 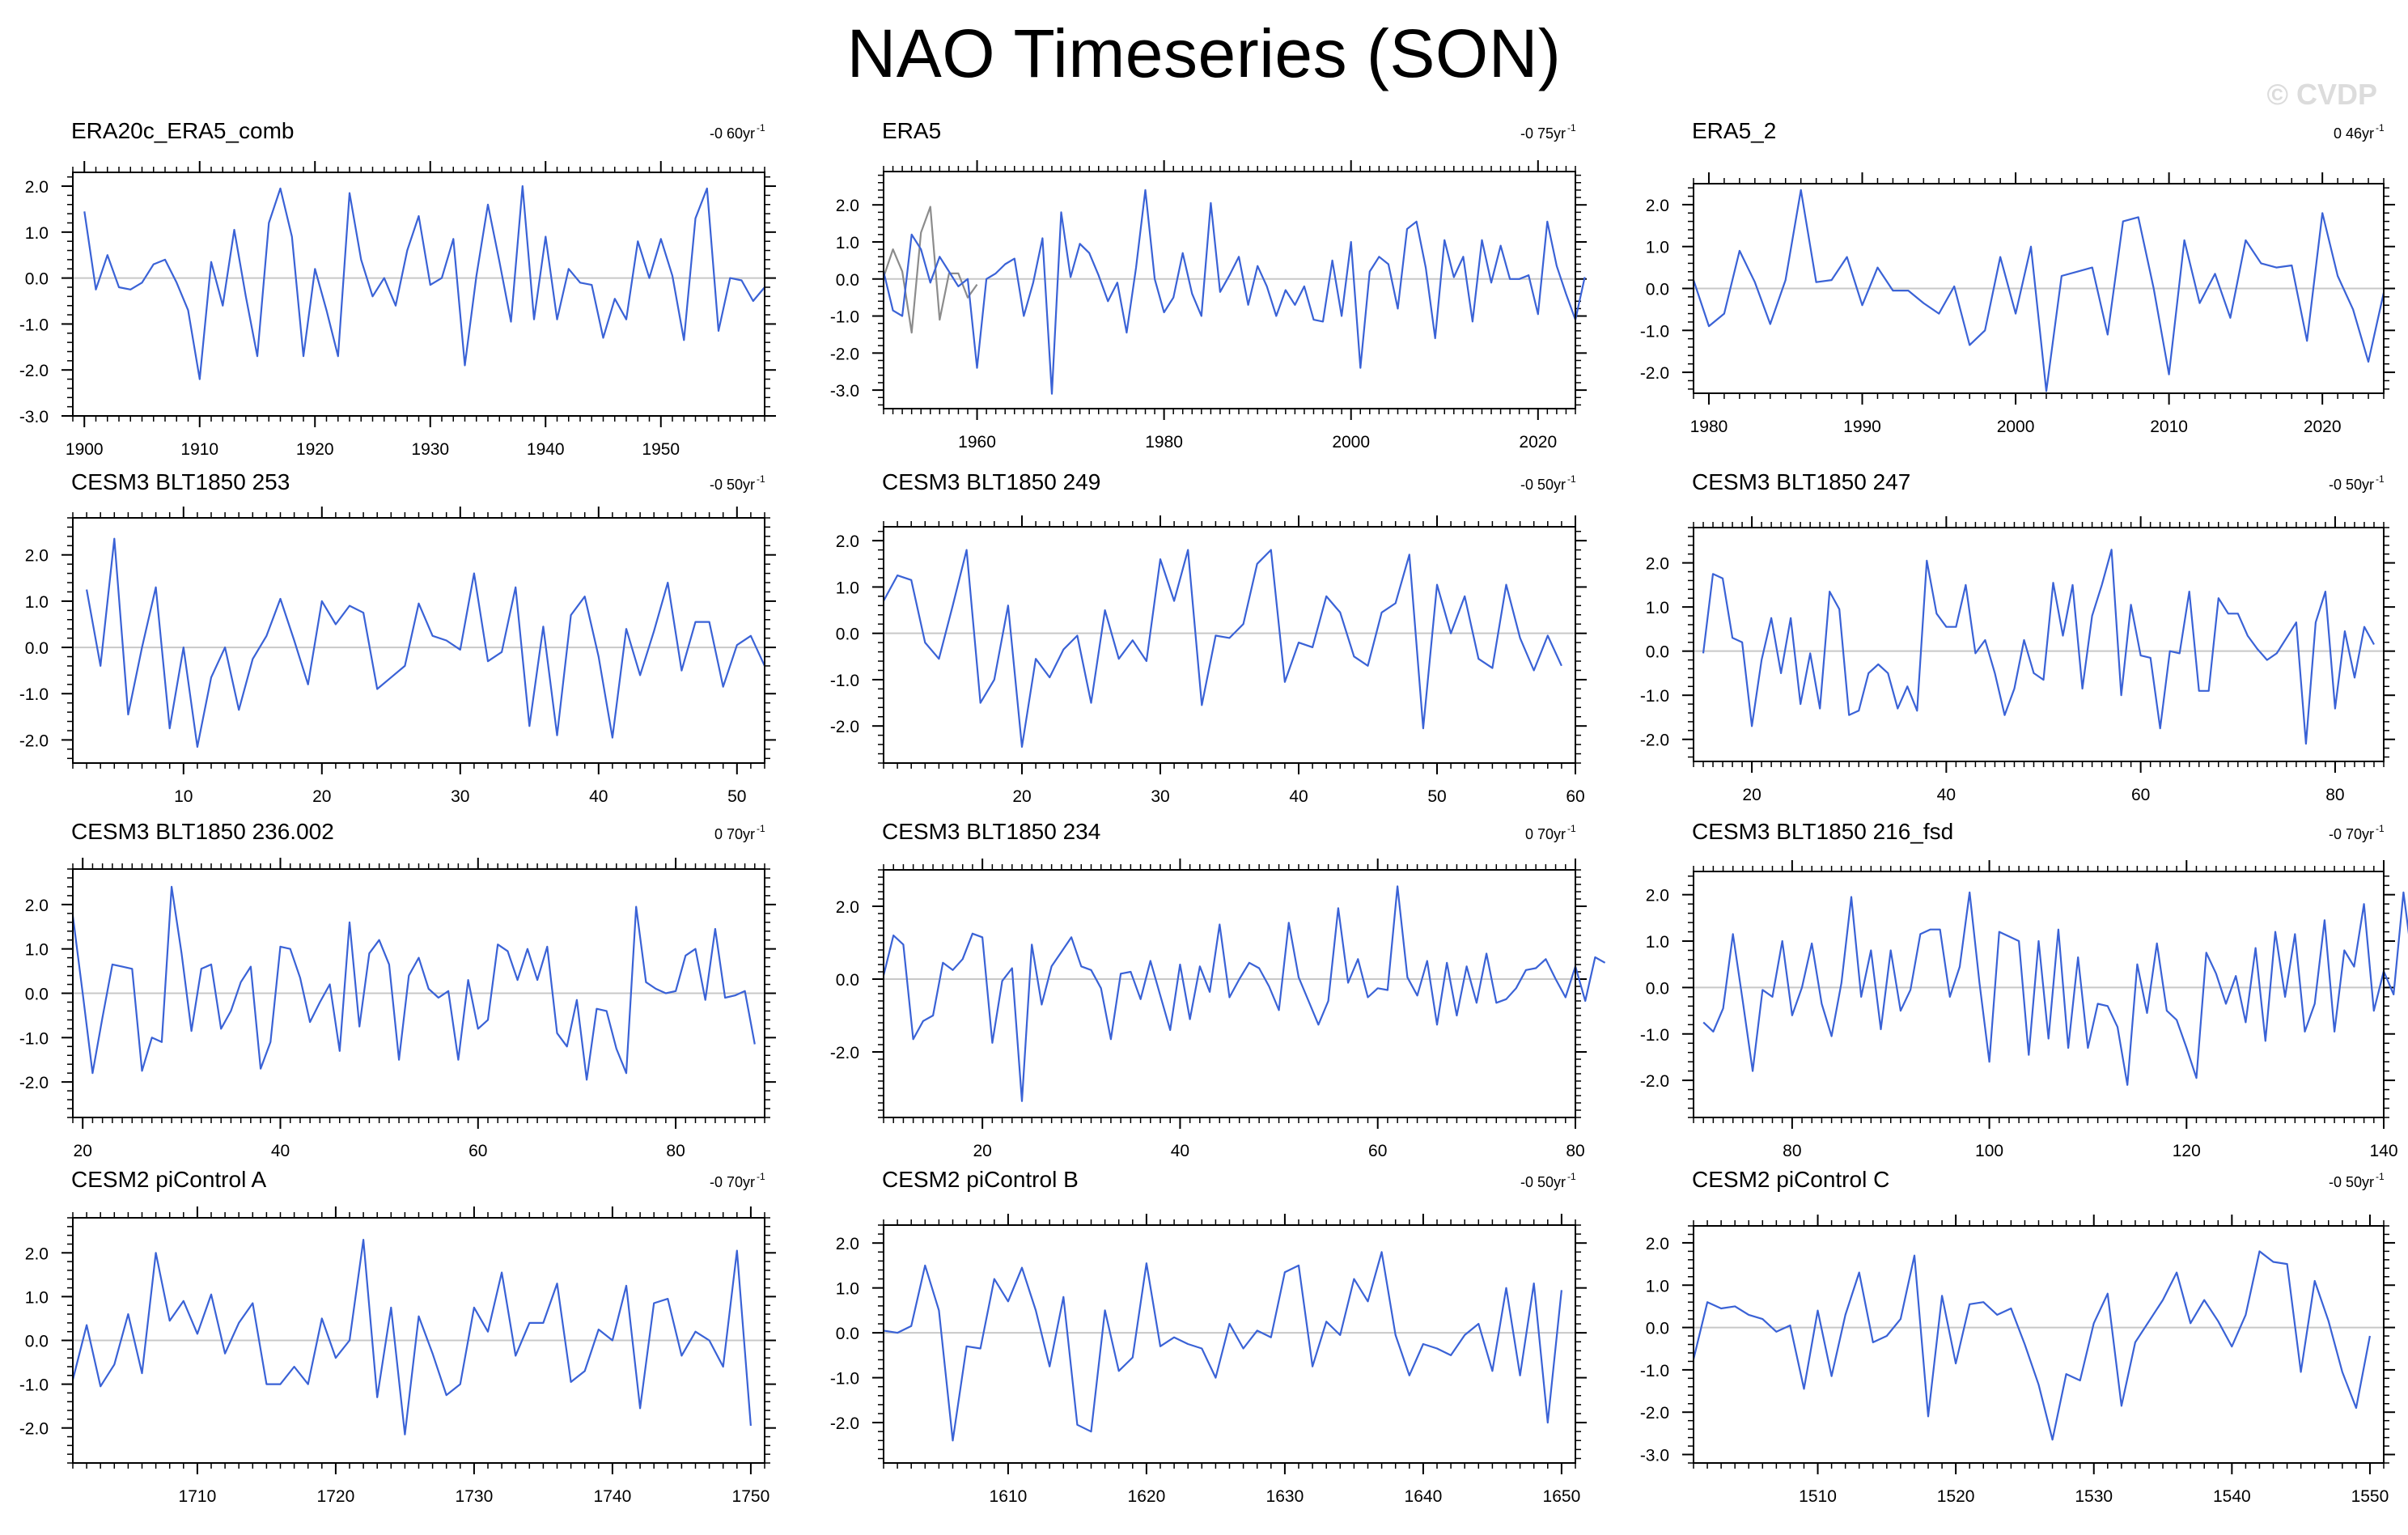 I want to click on x-tick-label: 1640, so click(x=1424, y=1497).